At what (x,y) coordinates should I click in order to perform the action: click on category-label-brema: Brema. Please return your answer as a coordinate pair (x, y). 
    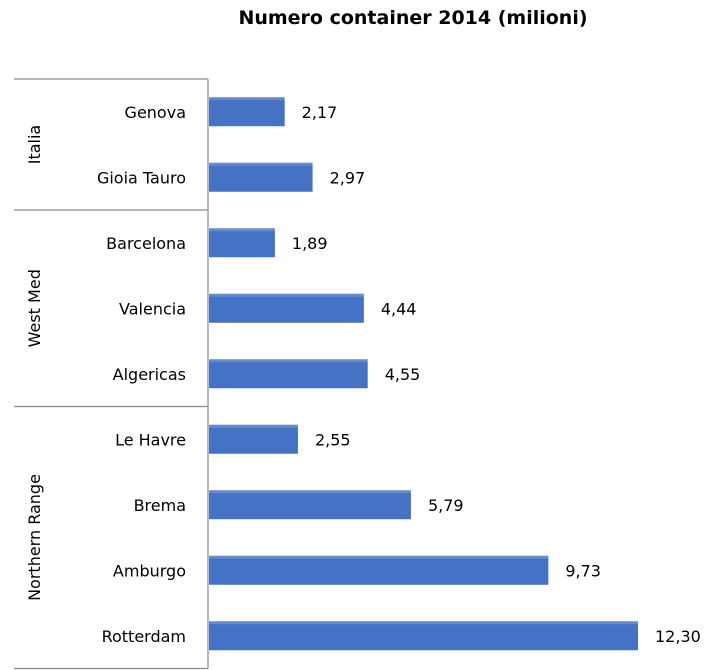
    Looking at the image, I should click on (160, 505).